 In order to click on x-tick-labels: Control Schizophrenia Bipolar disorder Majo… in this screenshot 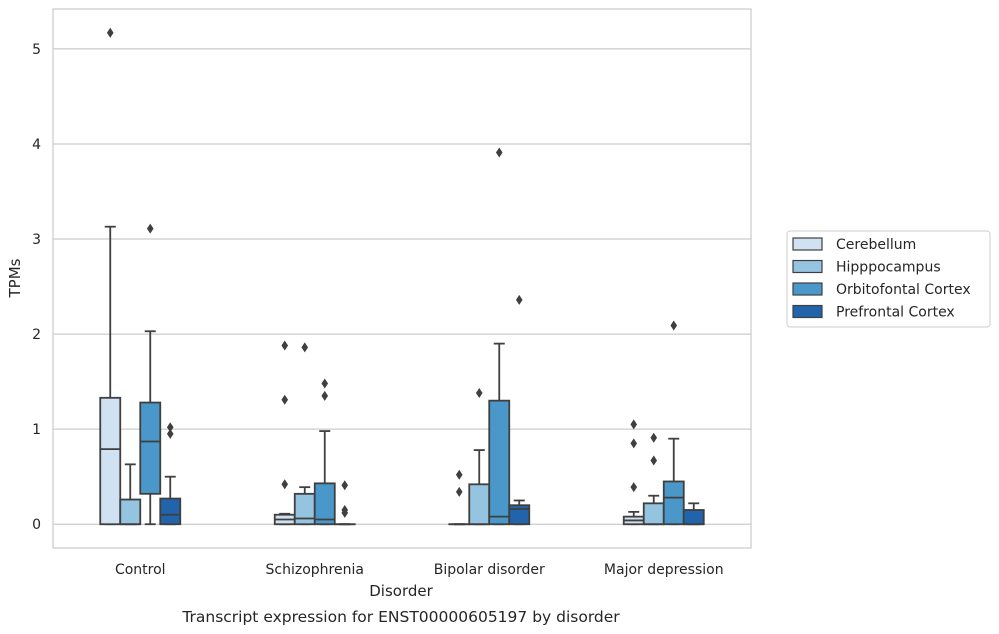, I will do `click(419, 570)`.